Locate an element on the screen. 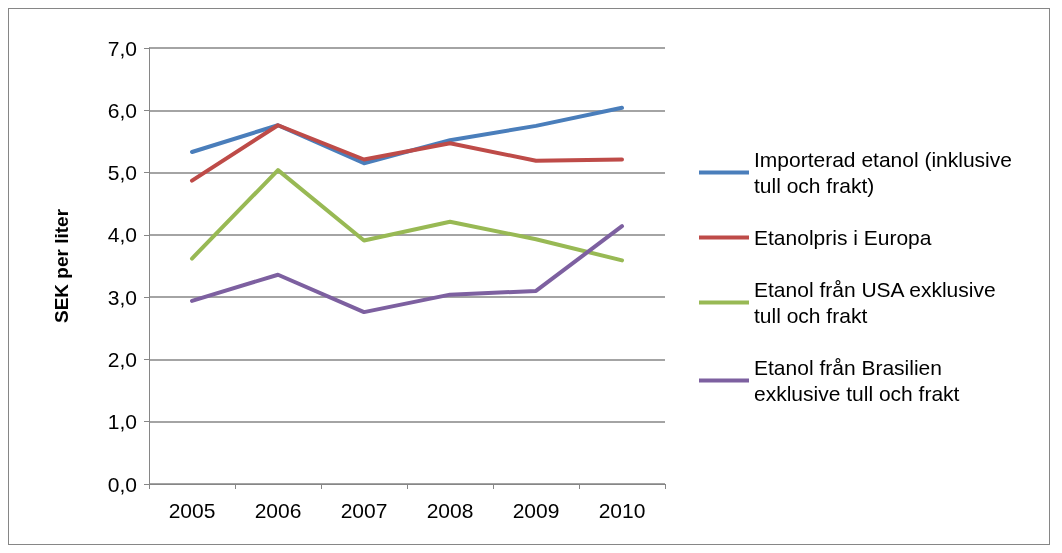 The image size is (1062, 553). y-tick-label: 2,0 is located at coordinates (122, 359).